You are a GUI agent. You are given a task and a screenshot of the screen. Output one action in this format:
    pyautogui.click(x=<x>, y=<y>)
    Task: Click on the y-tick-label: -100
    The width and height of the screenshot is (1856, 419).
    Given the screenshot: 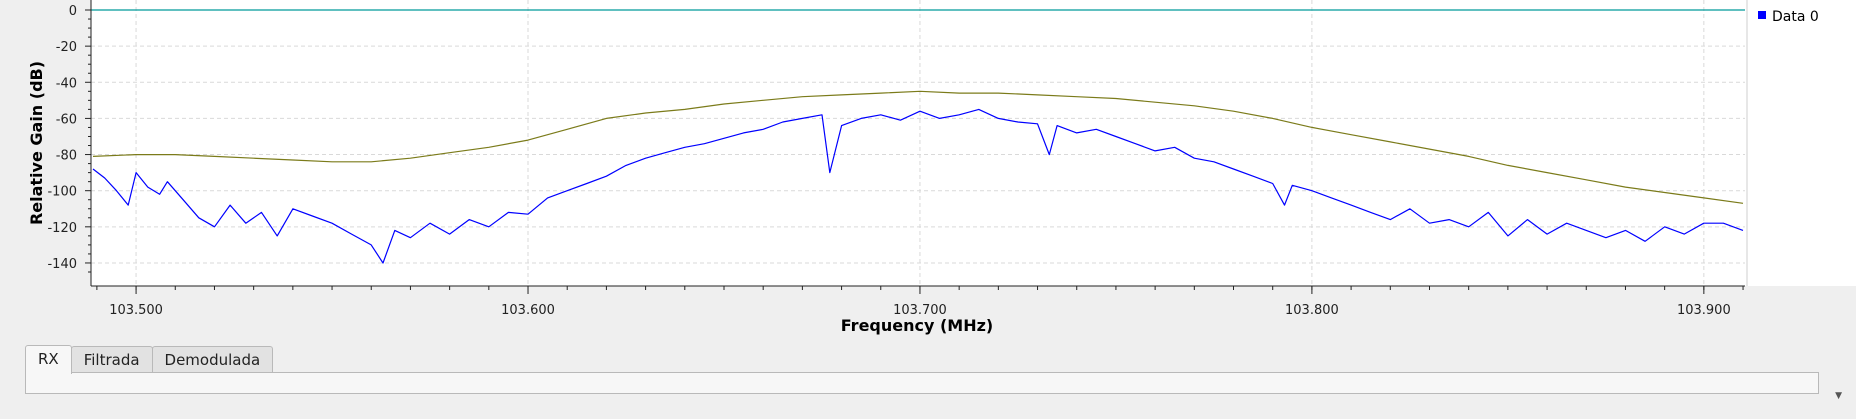 What is the action you would take?
    pyautogui.click(x=62, y=192)
    